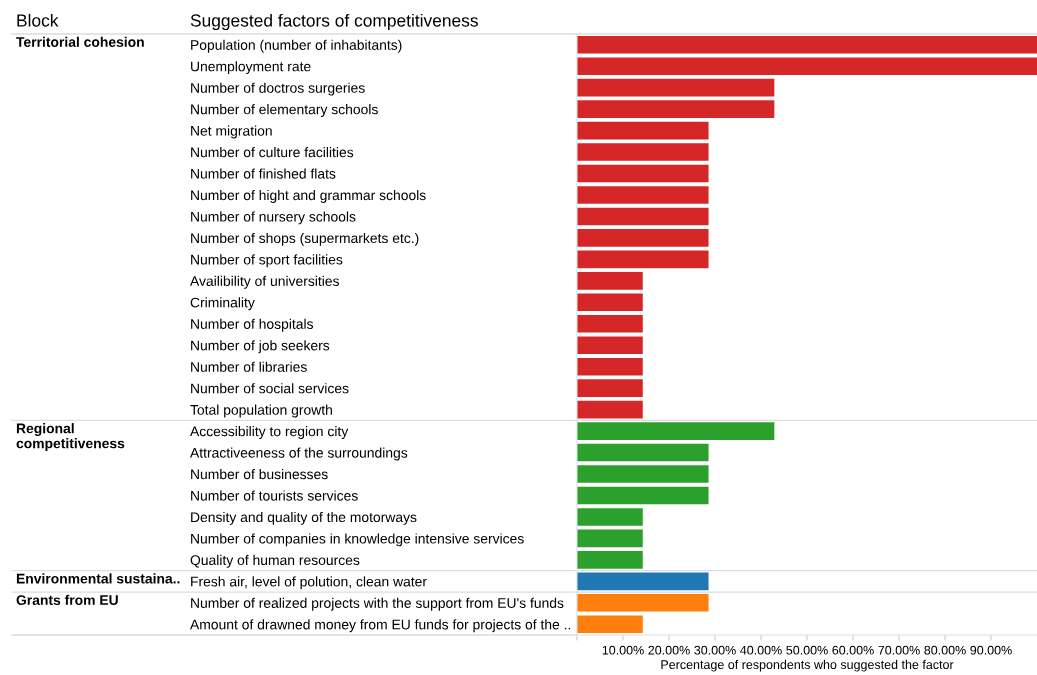  What do you see at coordinates (669, 650) in the screenshot?
I see `x-tick-label: 20.00%` at bounding box center [669, 650].